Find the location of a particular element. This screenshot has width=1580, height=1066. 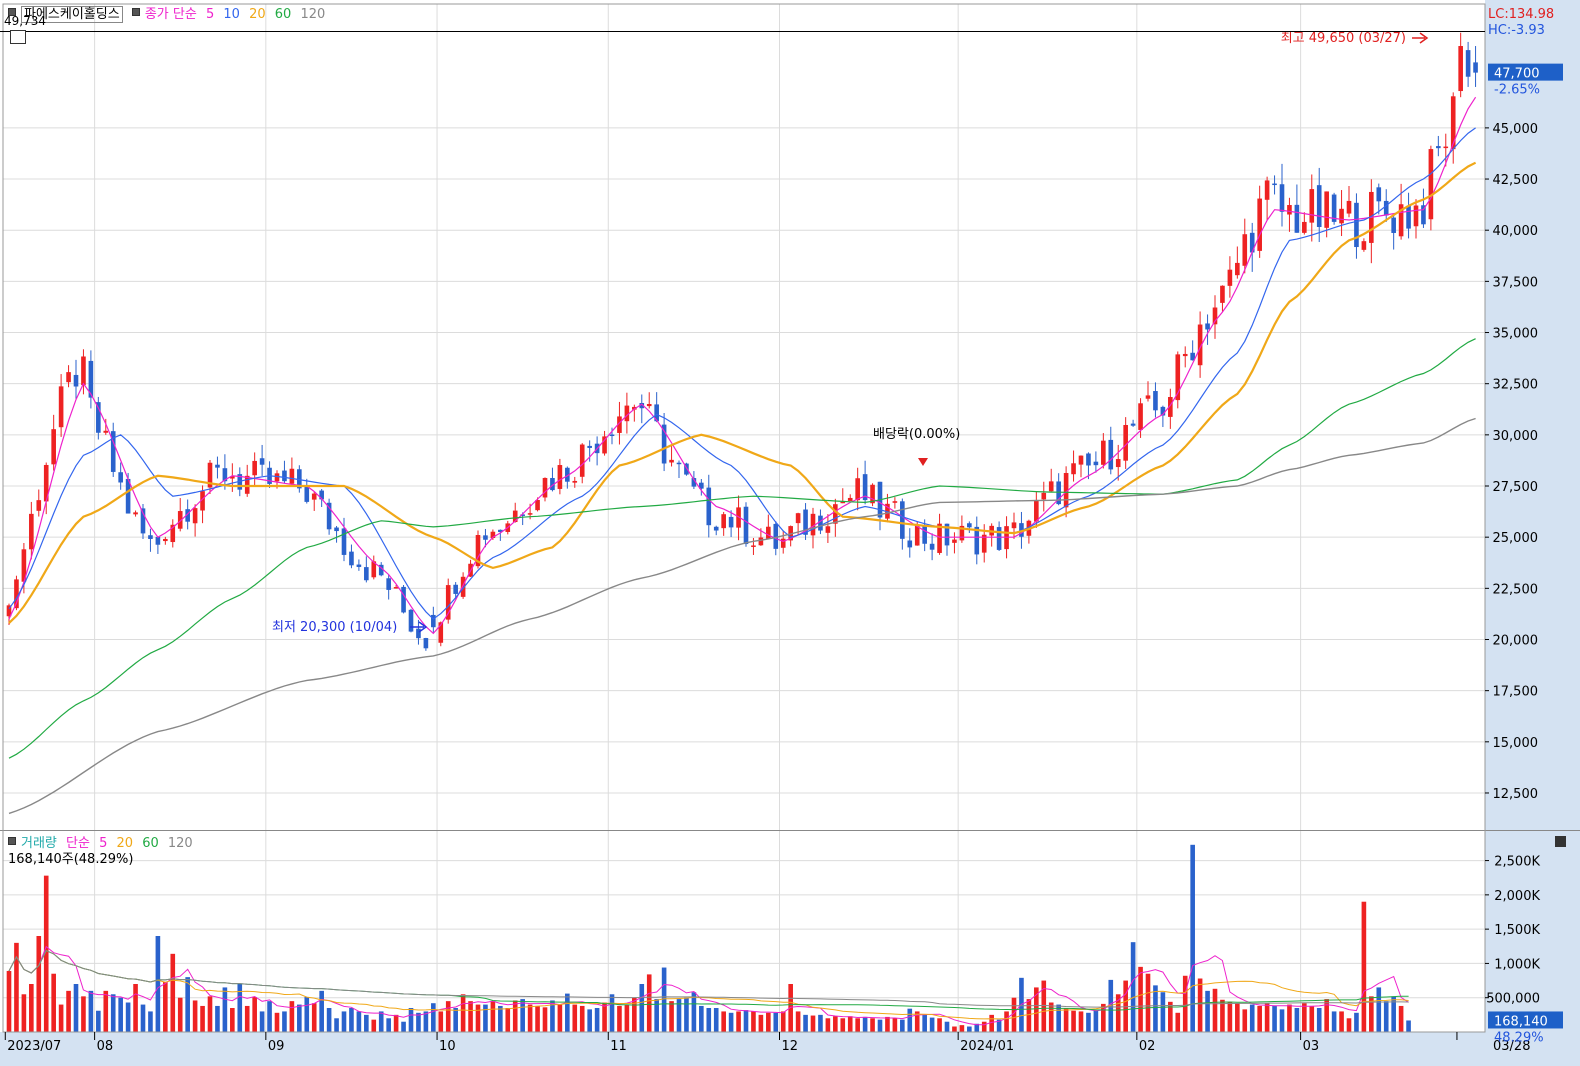

ma-period-60: 60 is located at coordinates (283, 14).